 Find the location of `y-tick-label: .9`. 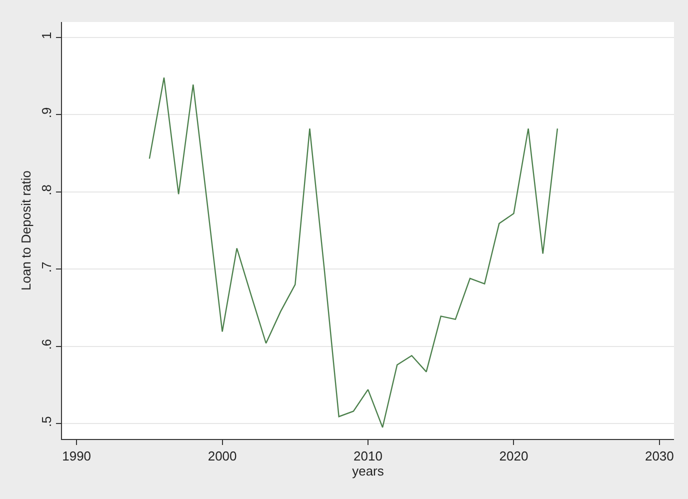

y-tick-label: .9 is located at coordinates (46, 112).